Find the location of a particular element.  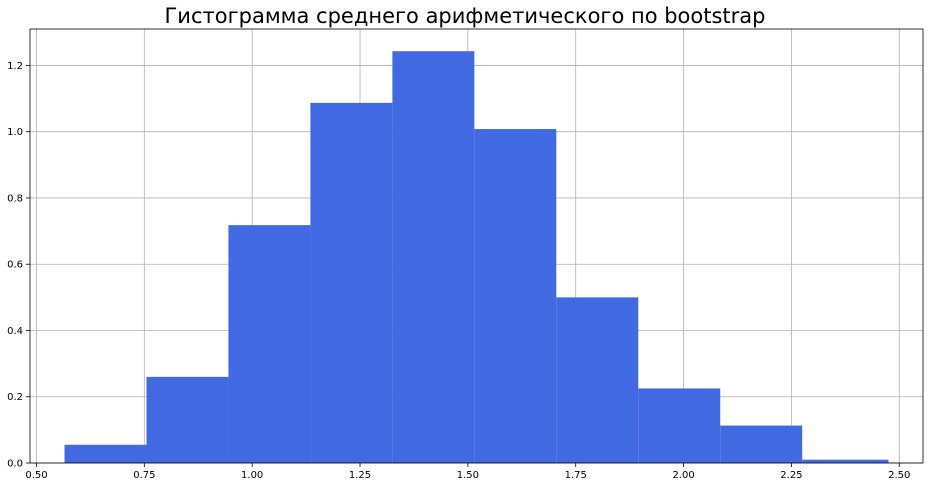

y-axis: 0.0 0.2 0.4 0.6 0.8 1.0 1.2 is located at coordinates (18, 265).